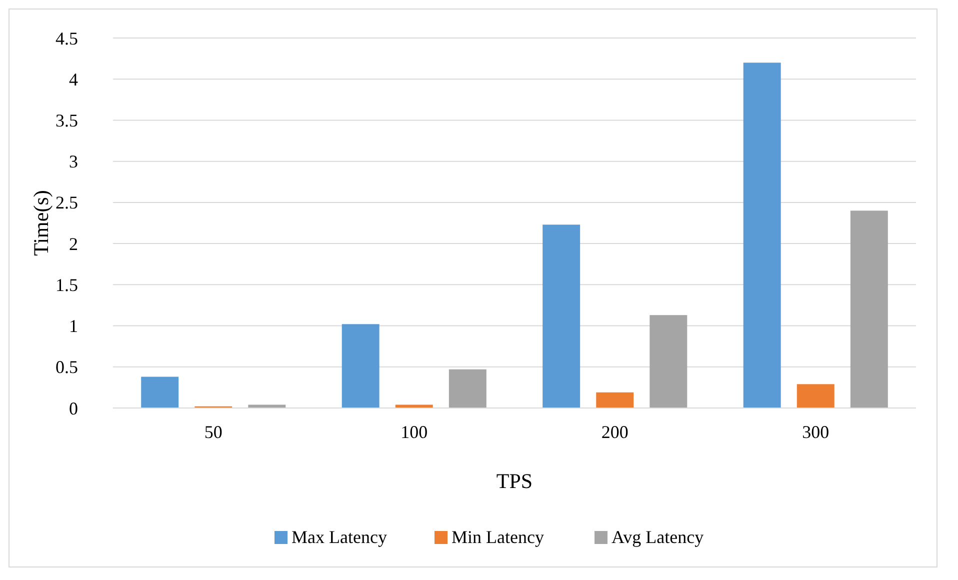  Describe the element at coordinates (67, 120) in the screenshot. I see `y-tick-label: 3.5` at that location.